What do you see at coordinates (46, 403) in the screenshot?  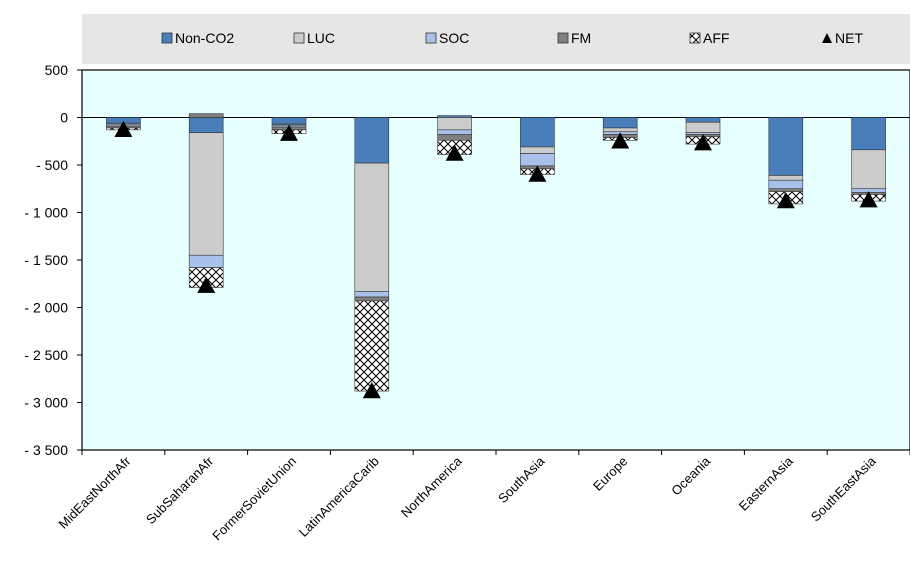 I see `y-tick-label: - 3 000` at bounding box center [46, 403].